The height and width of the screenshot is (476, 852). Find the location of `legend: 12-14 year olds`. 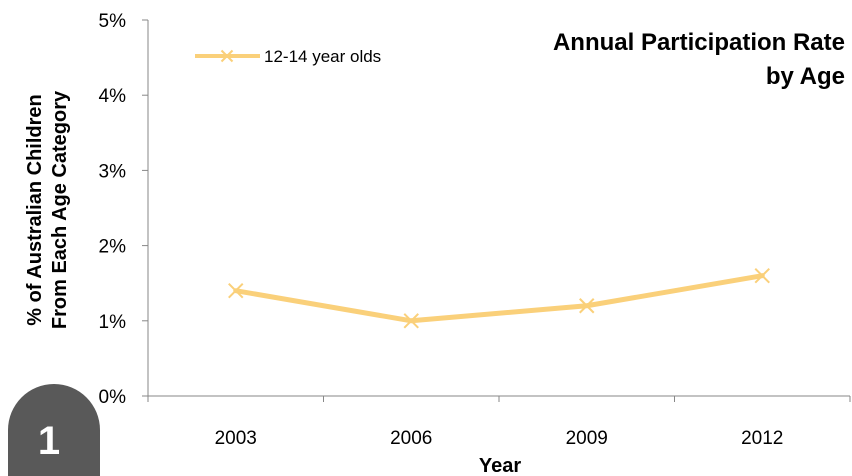

legend: 12-14 year olds is located at coordinates (288, 56).